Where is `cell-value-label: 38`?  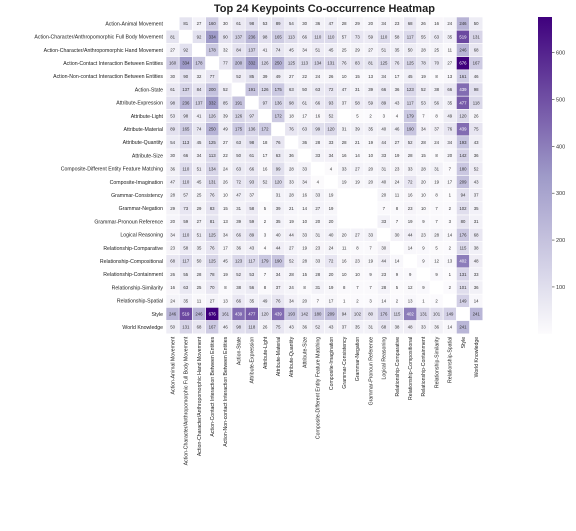 cell-value-label: 38 is located at coordinates (436, 89).